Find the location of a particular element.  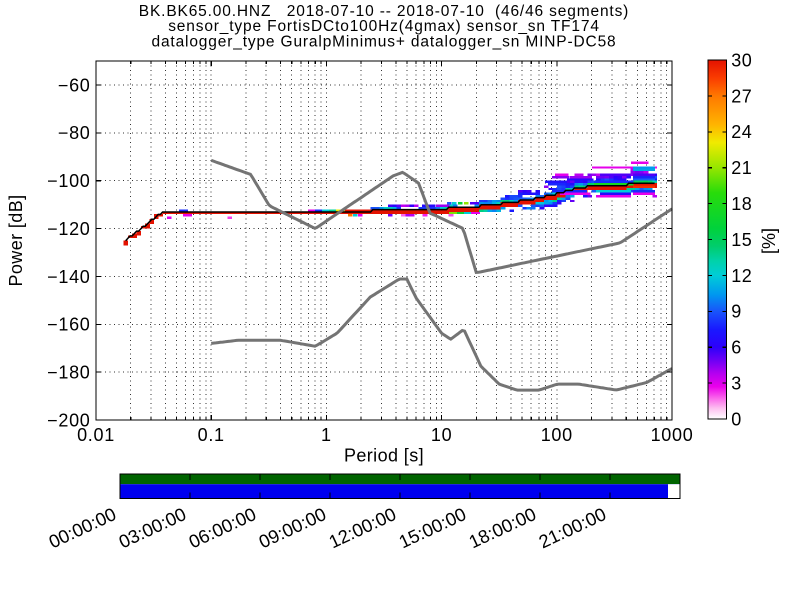

svg-text: 12 is located at coordinates (741, 276).